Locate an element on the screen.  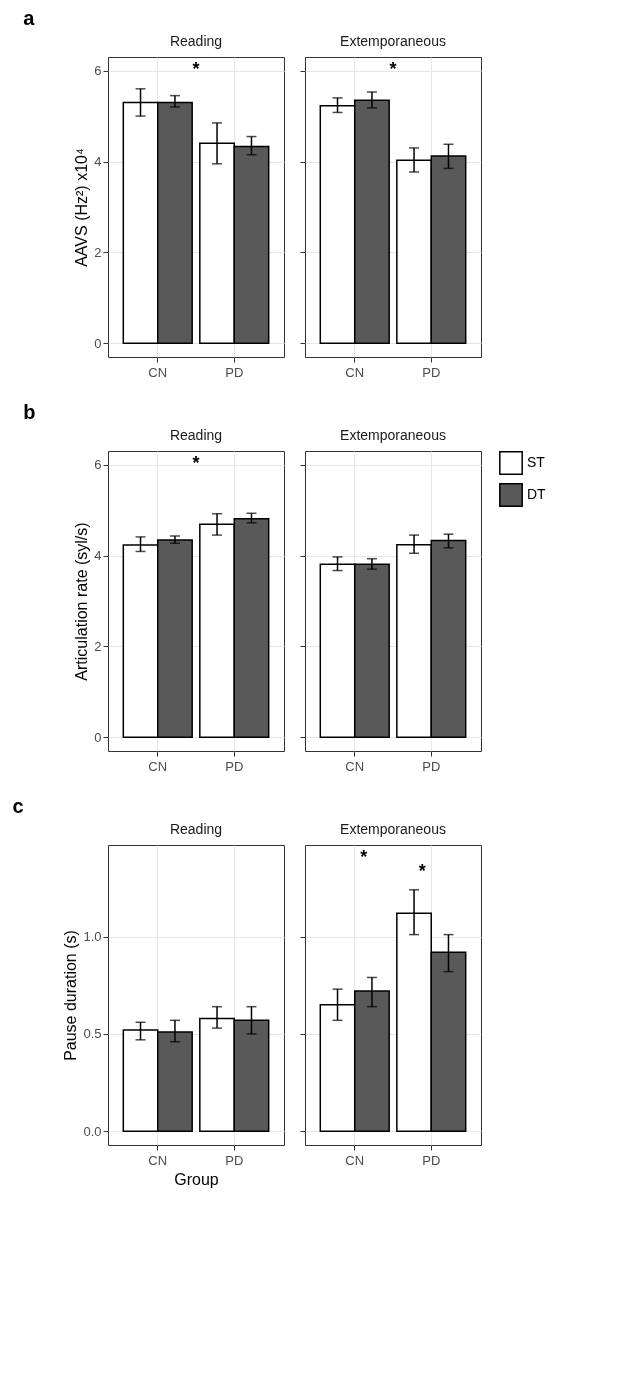
text: c is located at coordinates (18, 805).